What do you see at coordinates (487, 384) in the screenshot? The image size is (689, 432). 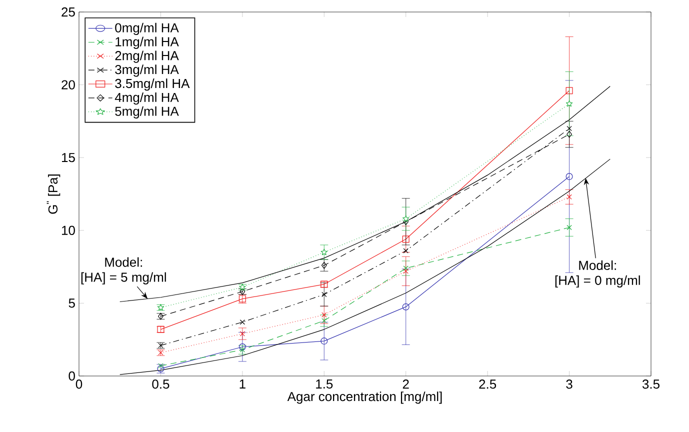 I see `x-tick-label: 2.5` at bounding box center [487, 384].